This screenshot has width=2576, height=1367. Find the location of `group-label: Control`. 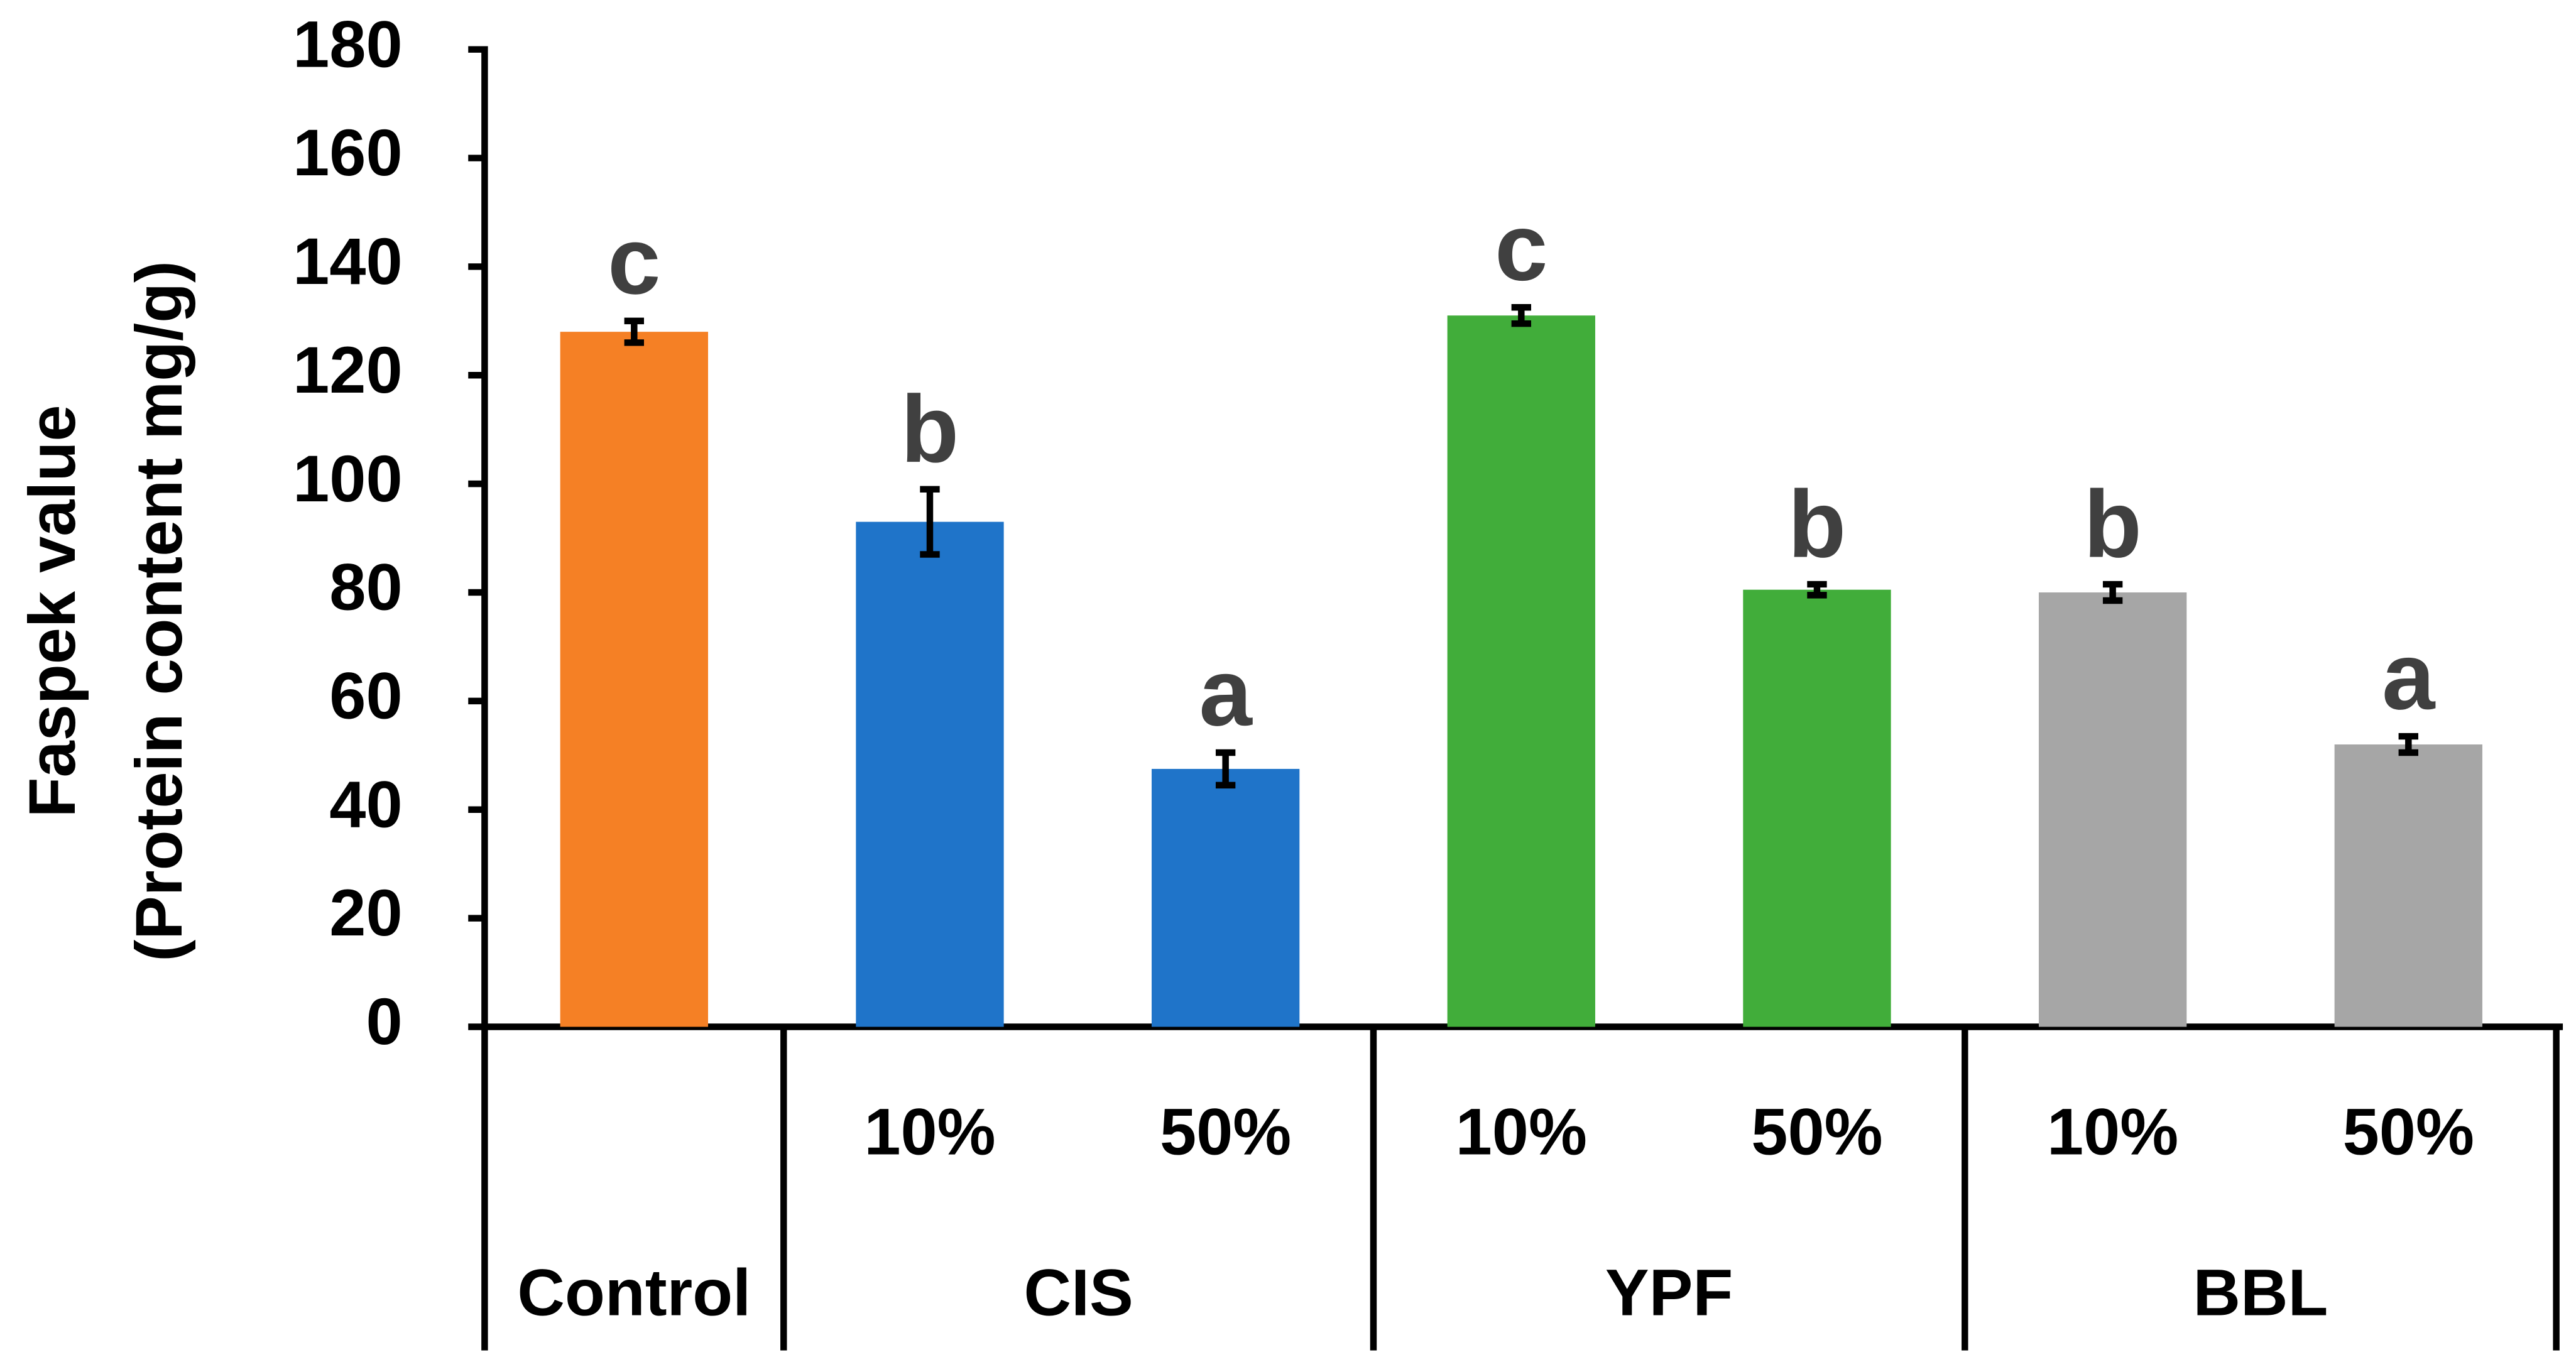

group-label: Control is located at coordinates (634, 1293).